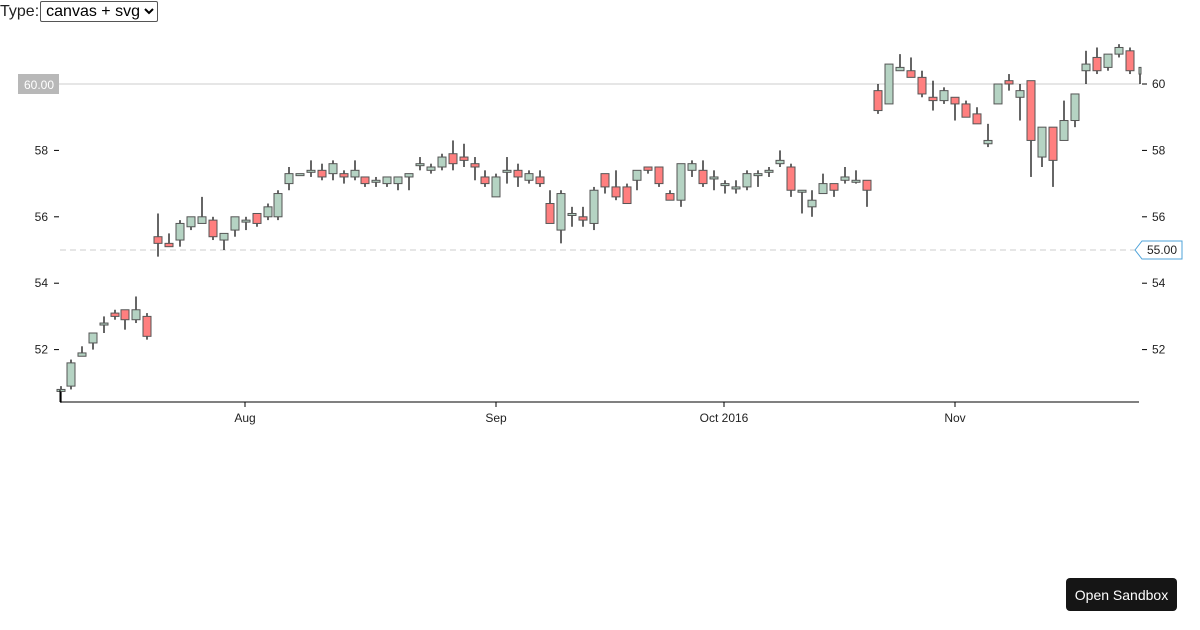 This screenshot has height=630, width=1200. I want to click on type-label: Type:, so click(20, 11).